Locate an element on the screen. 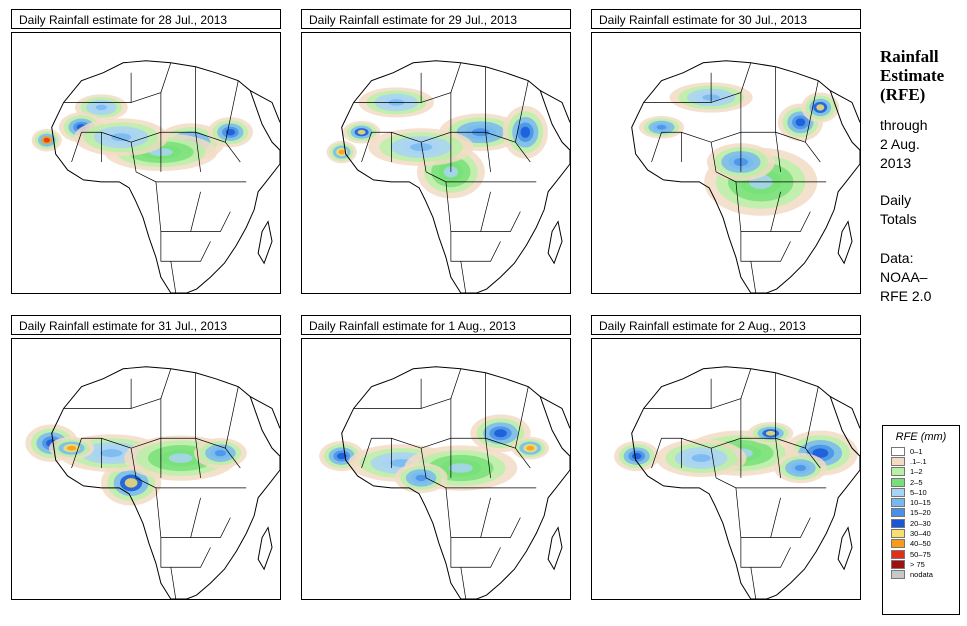 This screenshot has width=967, height=626. legend-item: 10–15 is located at coordinates (925, 502).